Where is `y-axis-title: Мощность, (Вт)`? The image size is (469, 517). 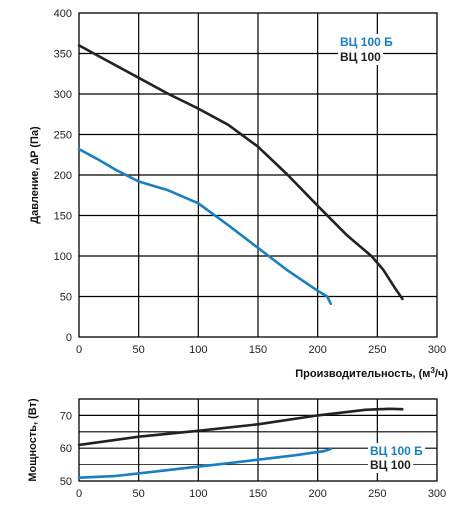 y-axis-title: Мощность, (Вт) is located at coordinates (33, 440).